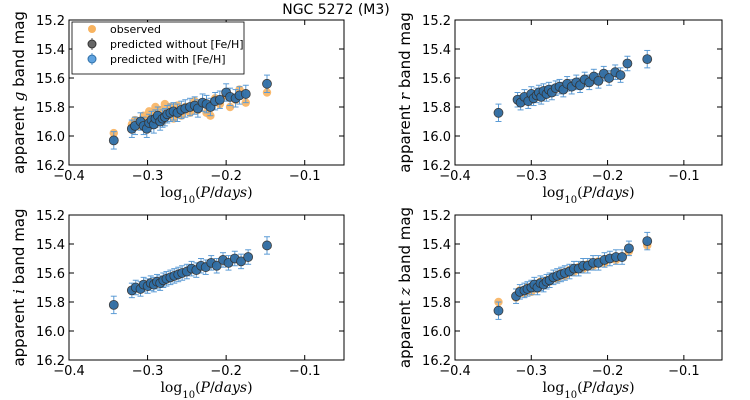  Describe the element at coordinates (92, 59) in the screenshot. I see `legend-predicted-with-marker` at that location.